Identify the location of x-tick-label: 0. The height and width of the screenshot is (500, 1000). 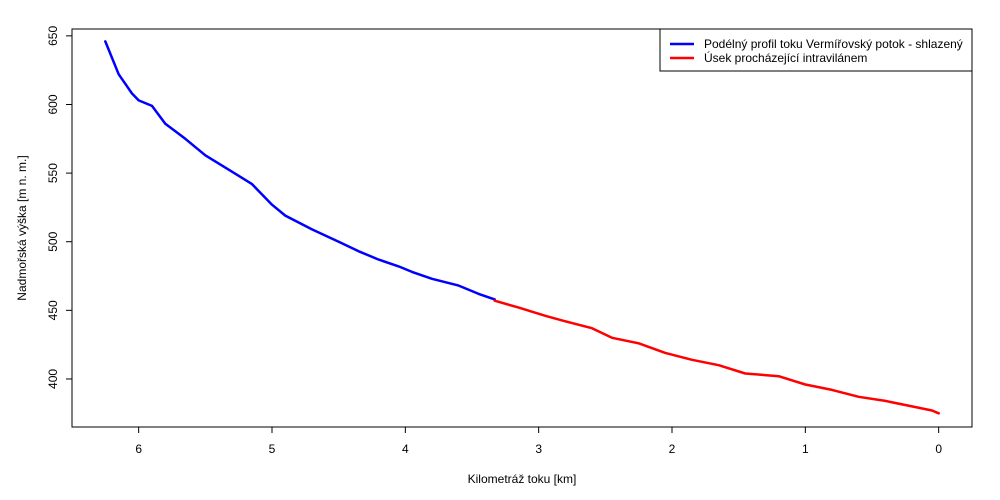
(938, 449).